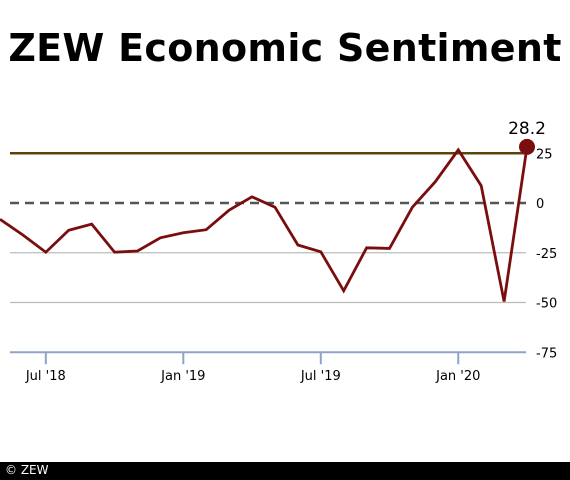  What do you see at coordinates (527, 129) in the screenshot?
I see `last-value-label: 28.2` at bounding box center [527, 129].